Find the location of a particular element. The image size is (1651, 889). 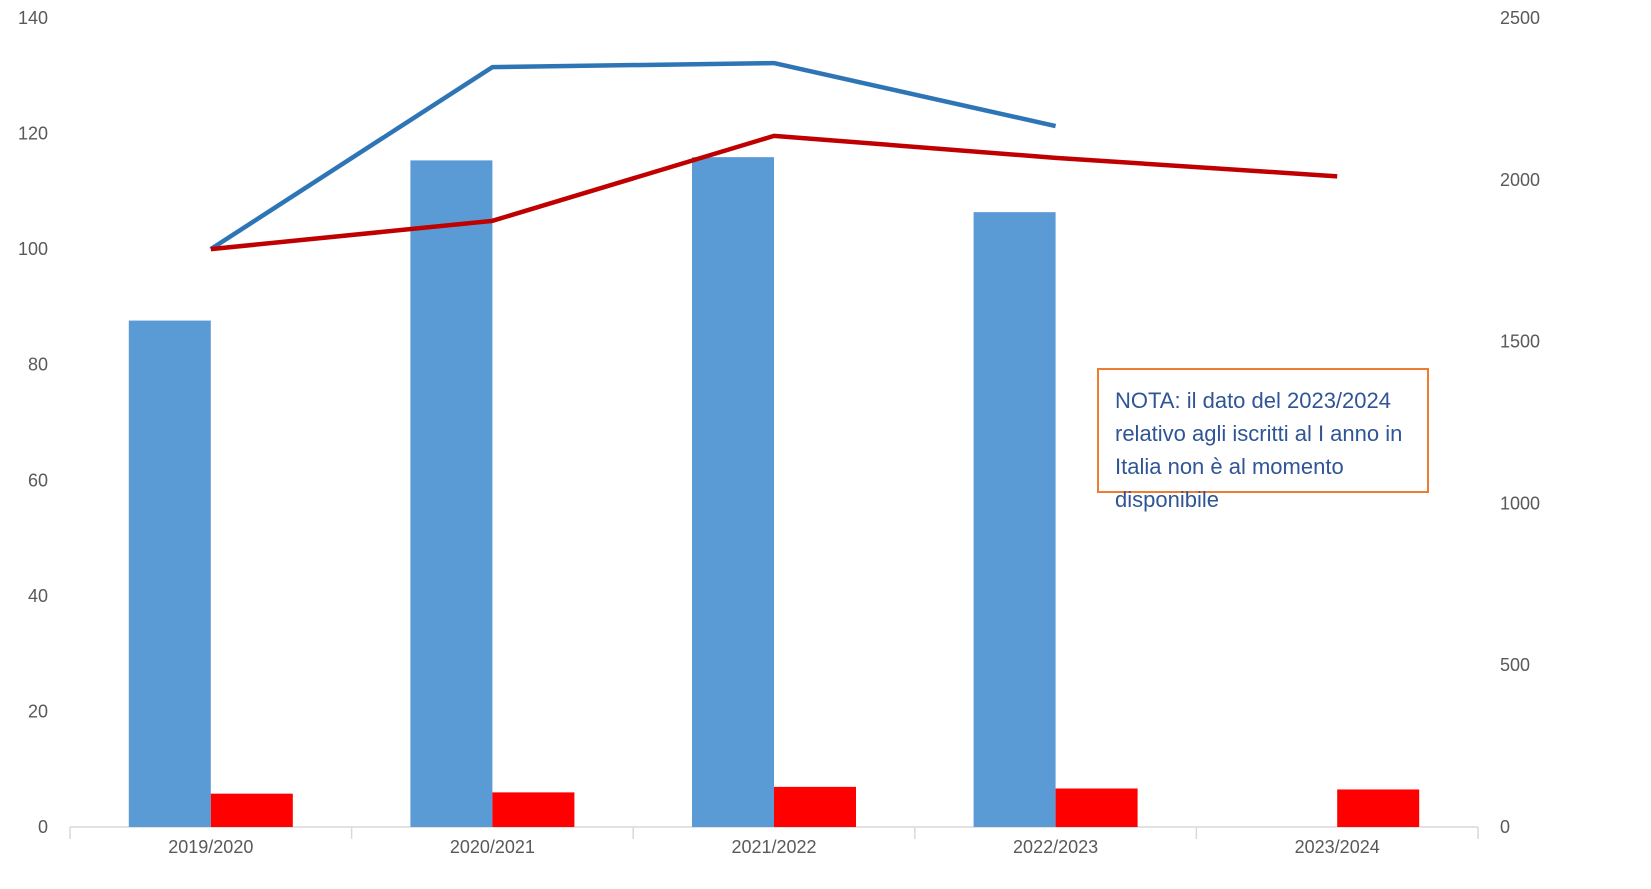

bar-series-1-2021/2022 is located at coordinates (733, 492).